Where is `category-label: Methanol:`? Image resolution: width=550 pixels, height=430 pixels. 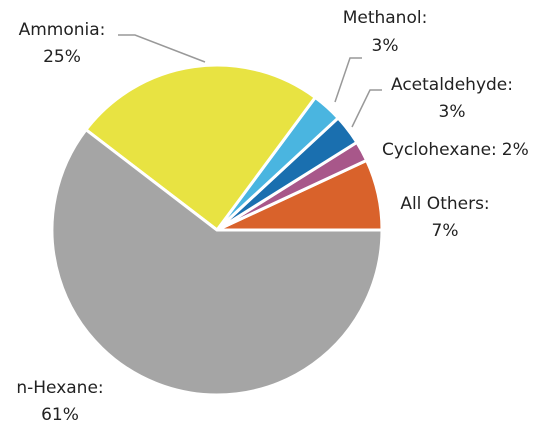
category-label: Methanol: is located at coordinates (385, 18).